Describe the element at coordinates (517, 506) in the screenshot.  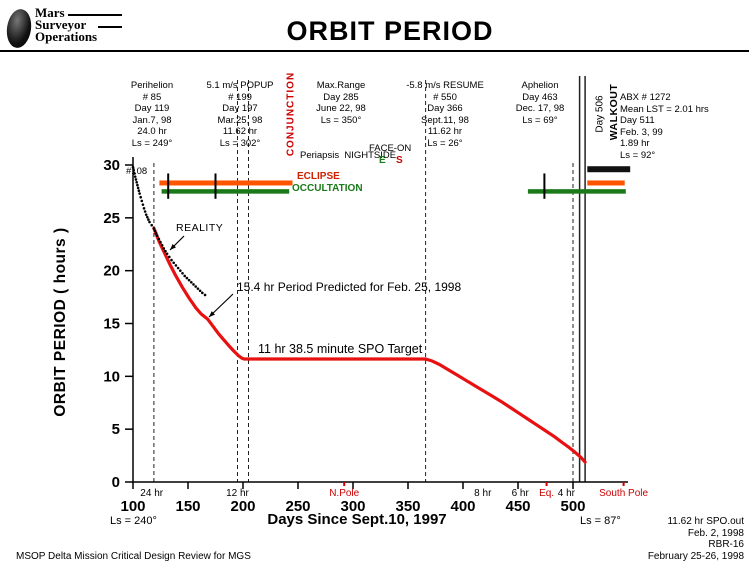
I see `x-tick-label: 450` at that location.